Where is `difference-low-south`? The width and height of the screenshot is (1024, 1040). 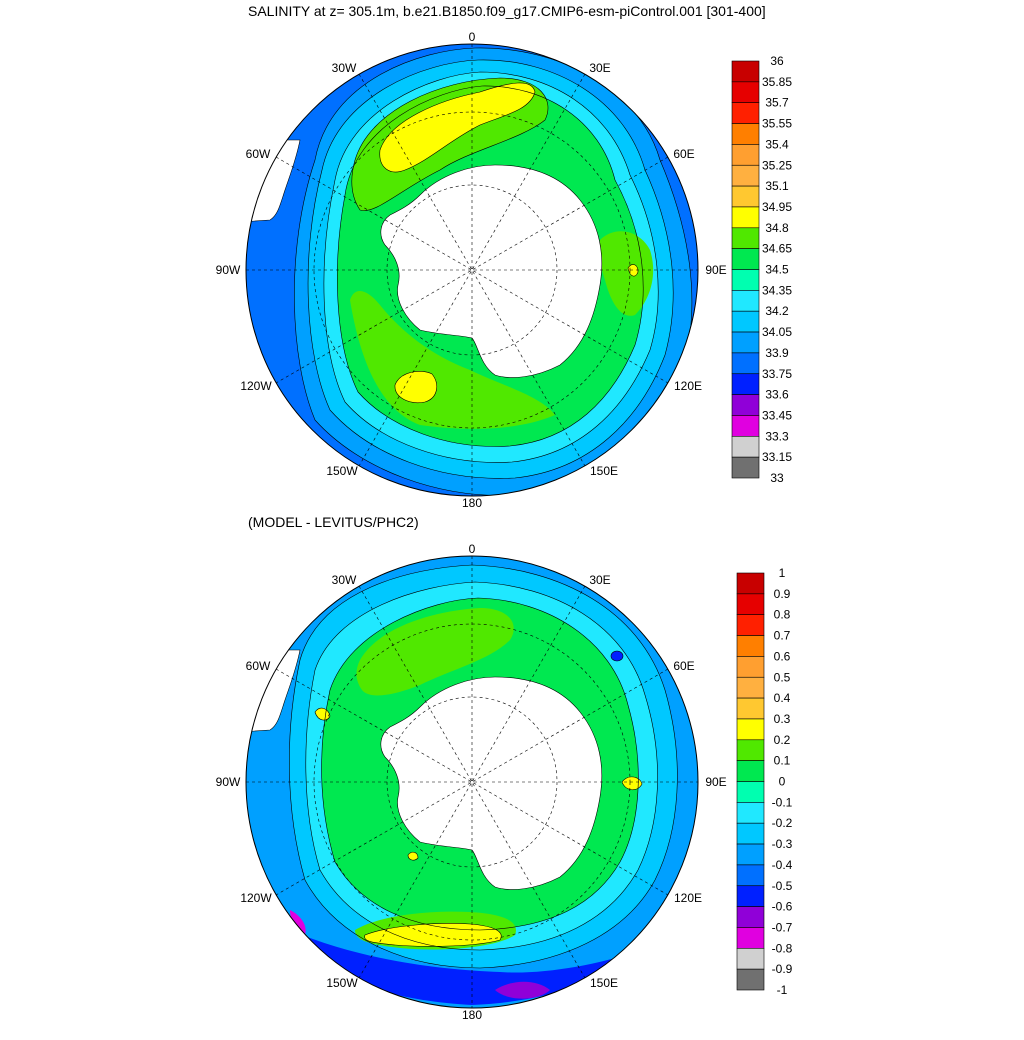
difference-low-south is located at coordinates (465, 967).